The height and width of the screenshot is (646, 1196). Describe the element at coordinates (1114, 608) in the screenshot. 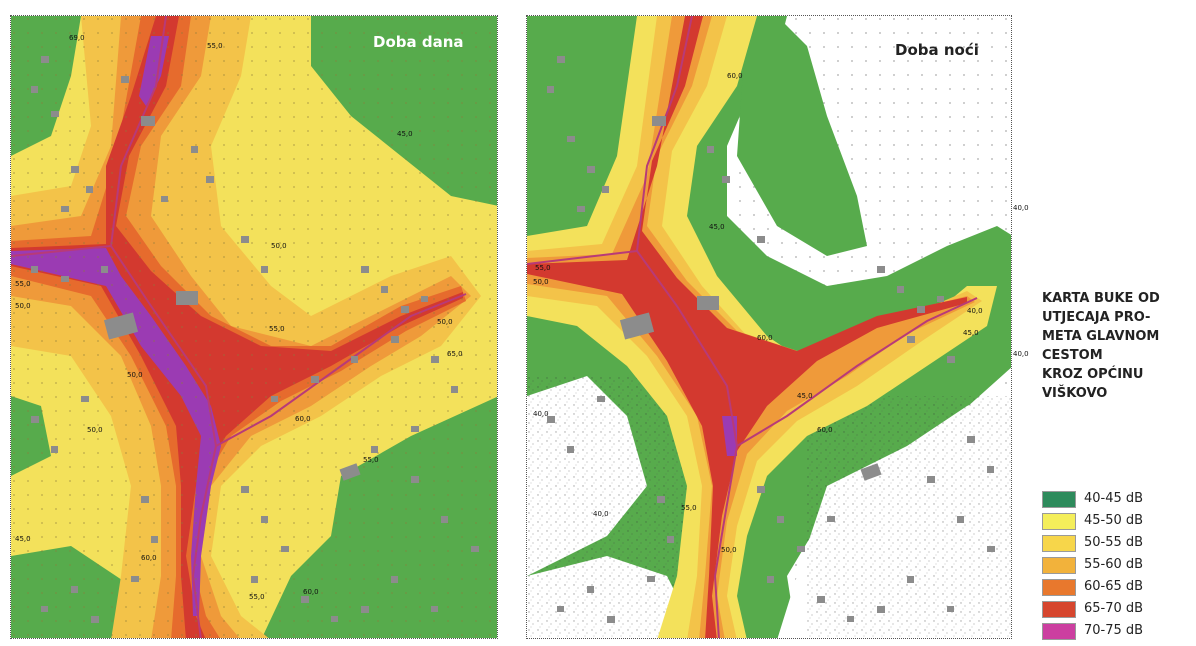

I see `legend-label: 65-70 dB` at that location.